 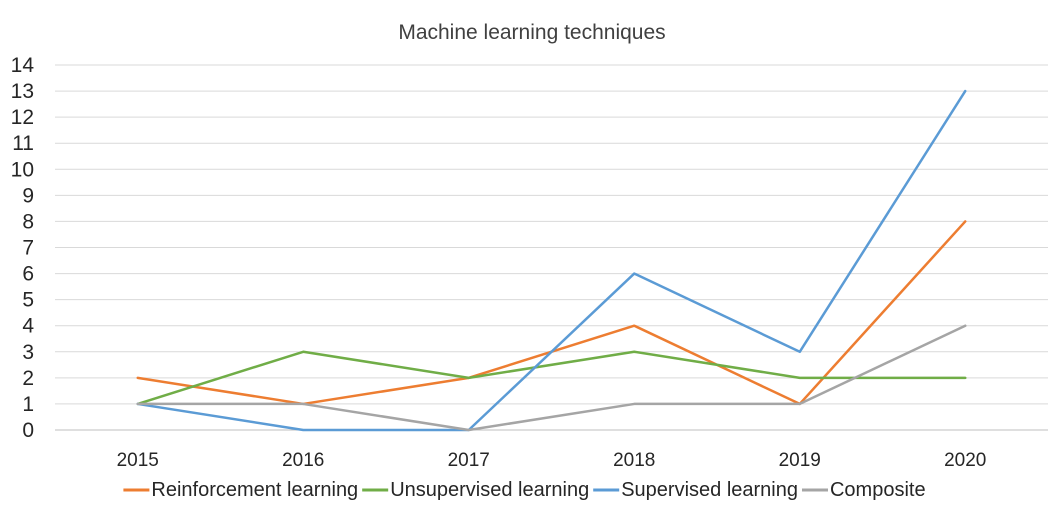 I want to click on x-tick-label: 2017, so click(x=469, y=460).